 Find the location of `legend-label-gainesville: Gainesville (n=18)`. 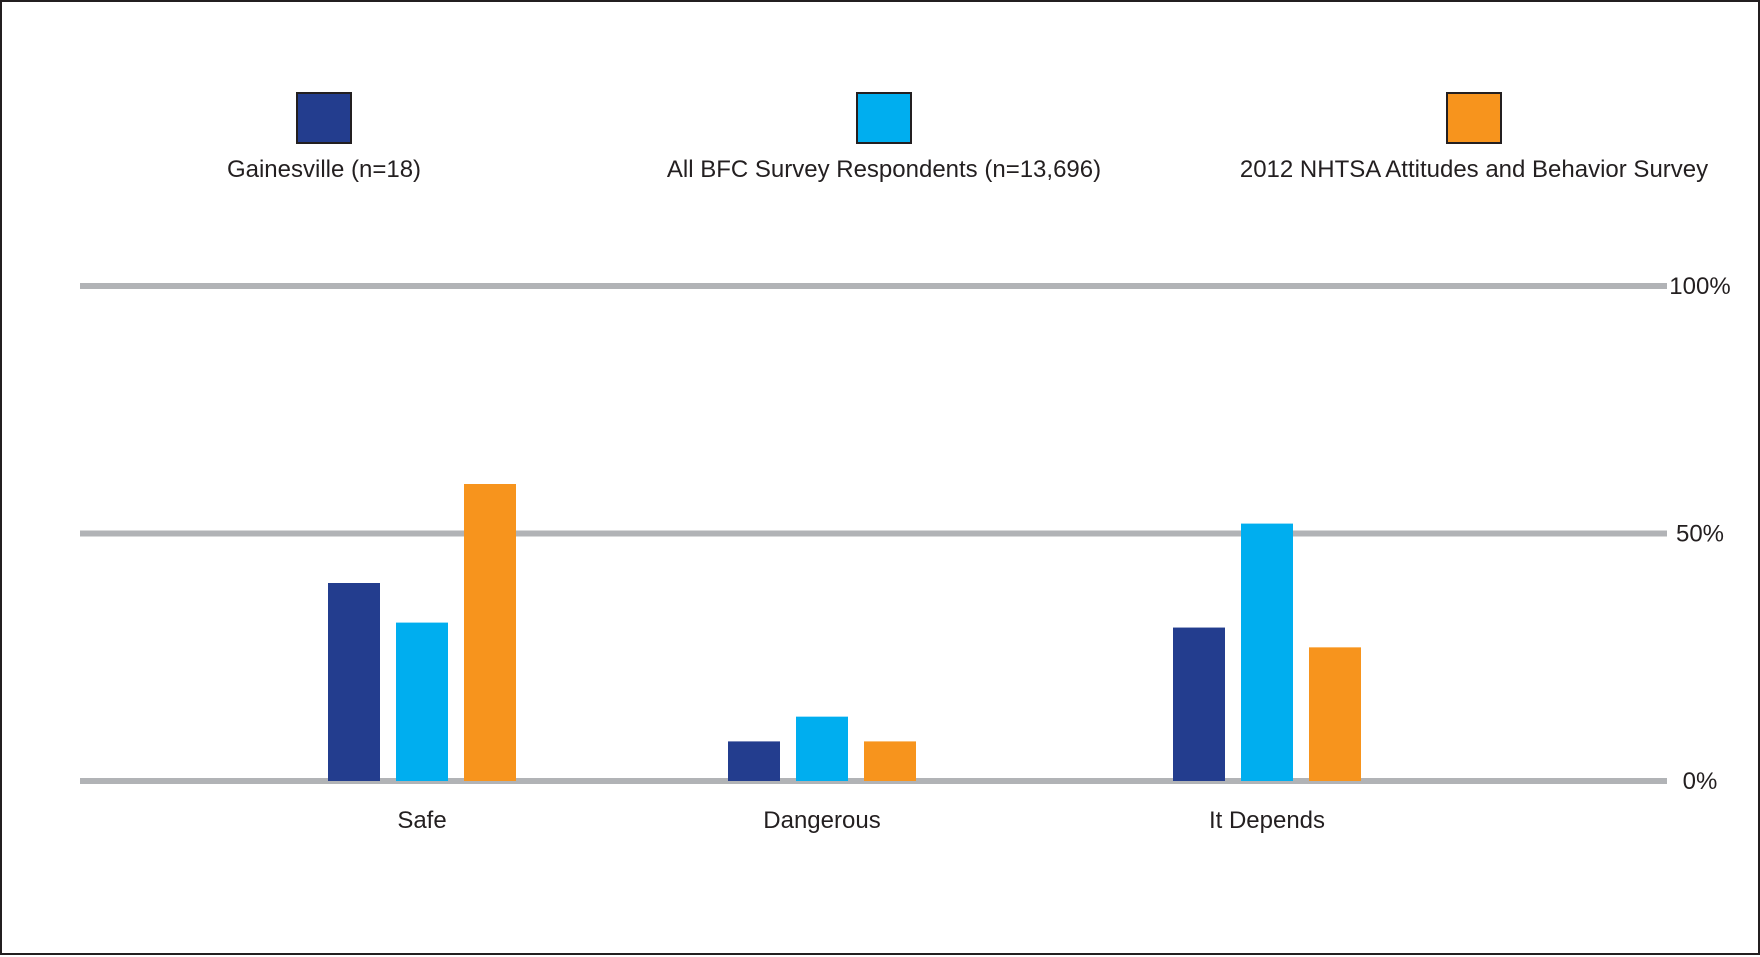

legend-label-gainesville: Gainesville (n=18) is located at coordinates (324, 169).